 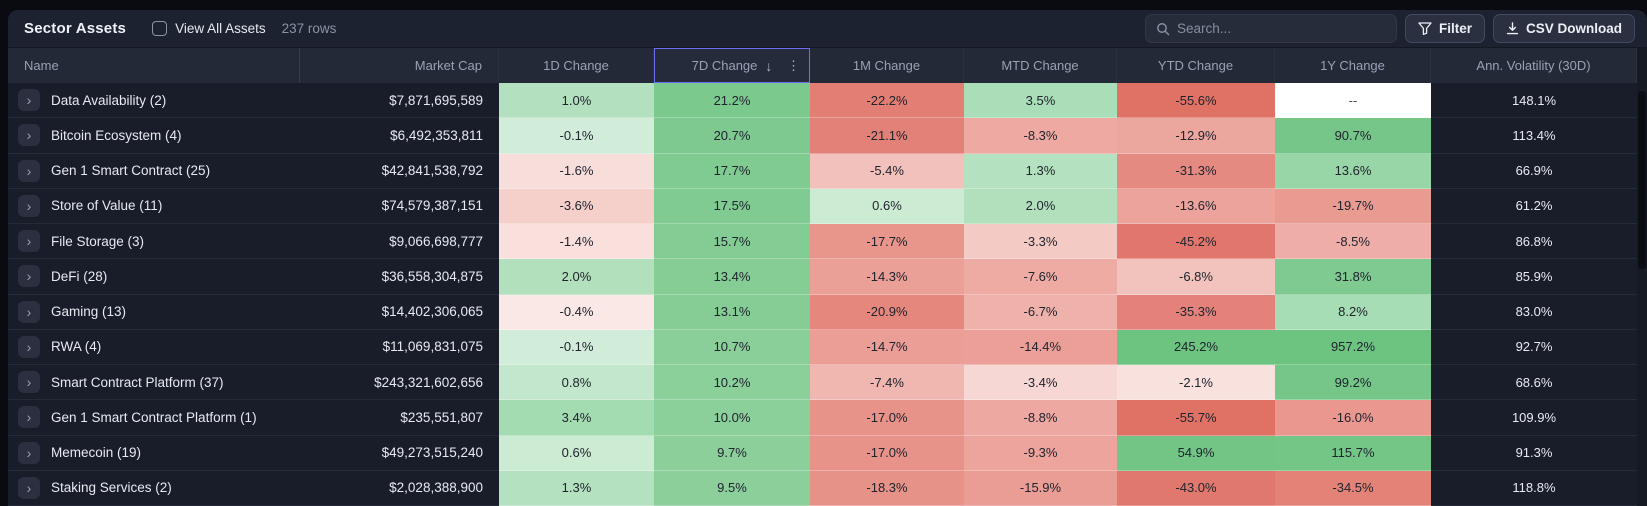 What do you see at coordinates (116, 135) in the screenshot?
I see `row-name: Bitcoin Ecosystem (4)` at bounding box center [116, 135].